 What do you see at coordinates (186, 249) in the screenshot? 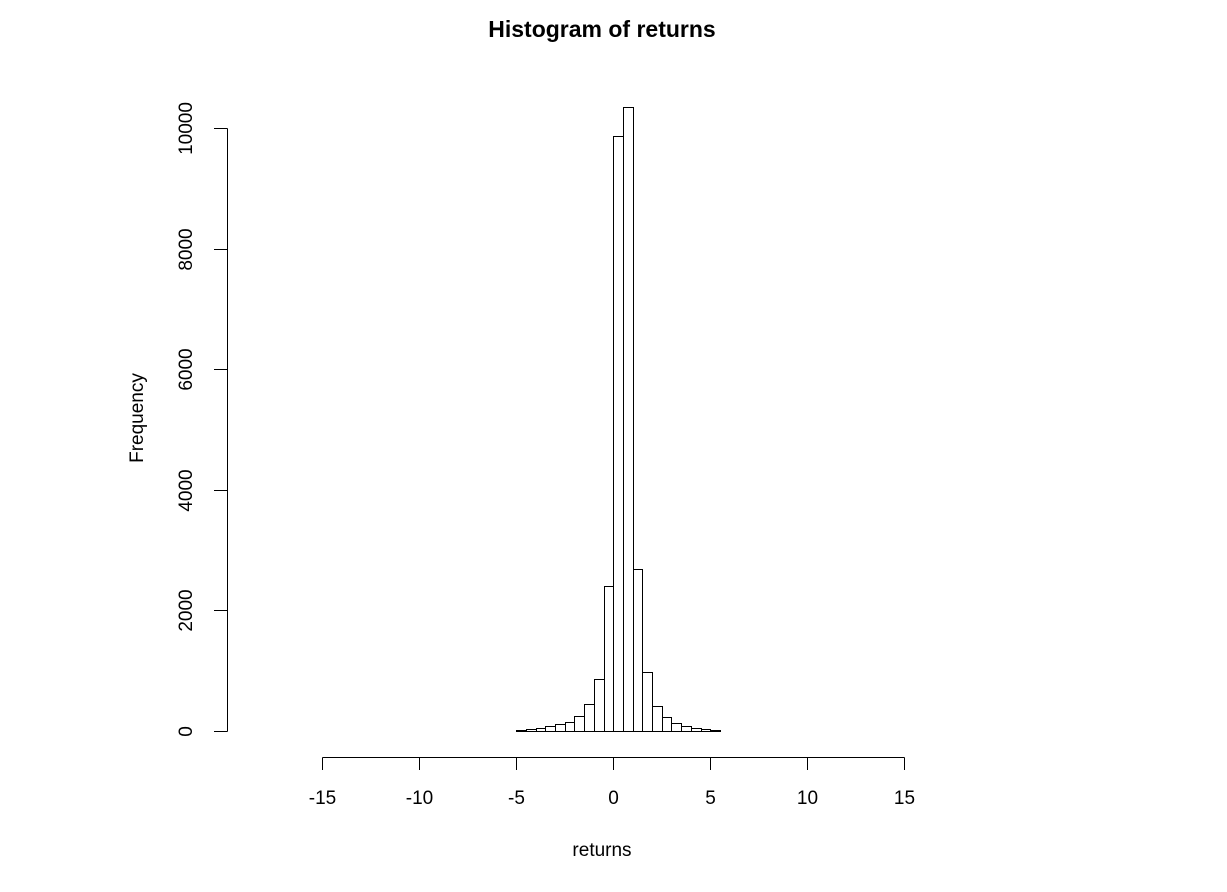
I see `y-tick-label: 8000` at bounding box center [186, 249].